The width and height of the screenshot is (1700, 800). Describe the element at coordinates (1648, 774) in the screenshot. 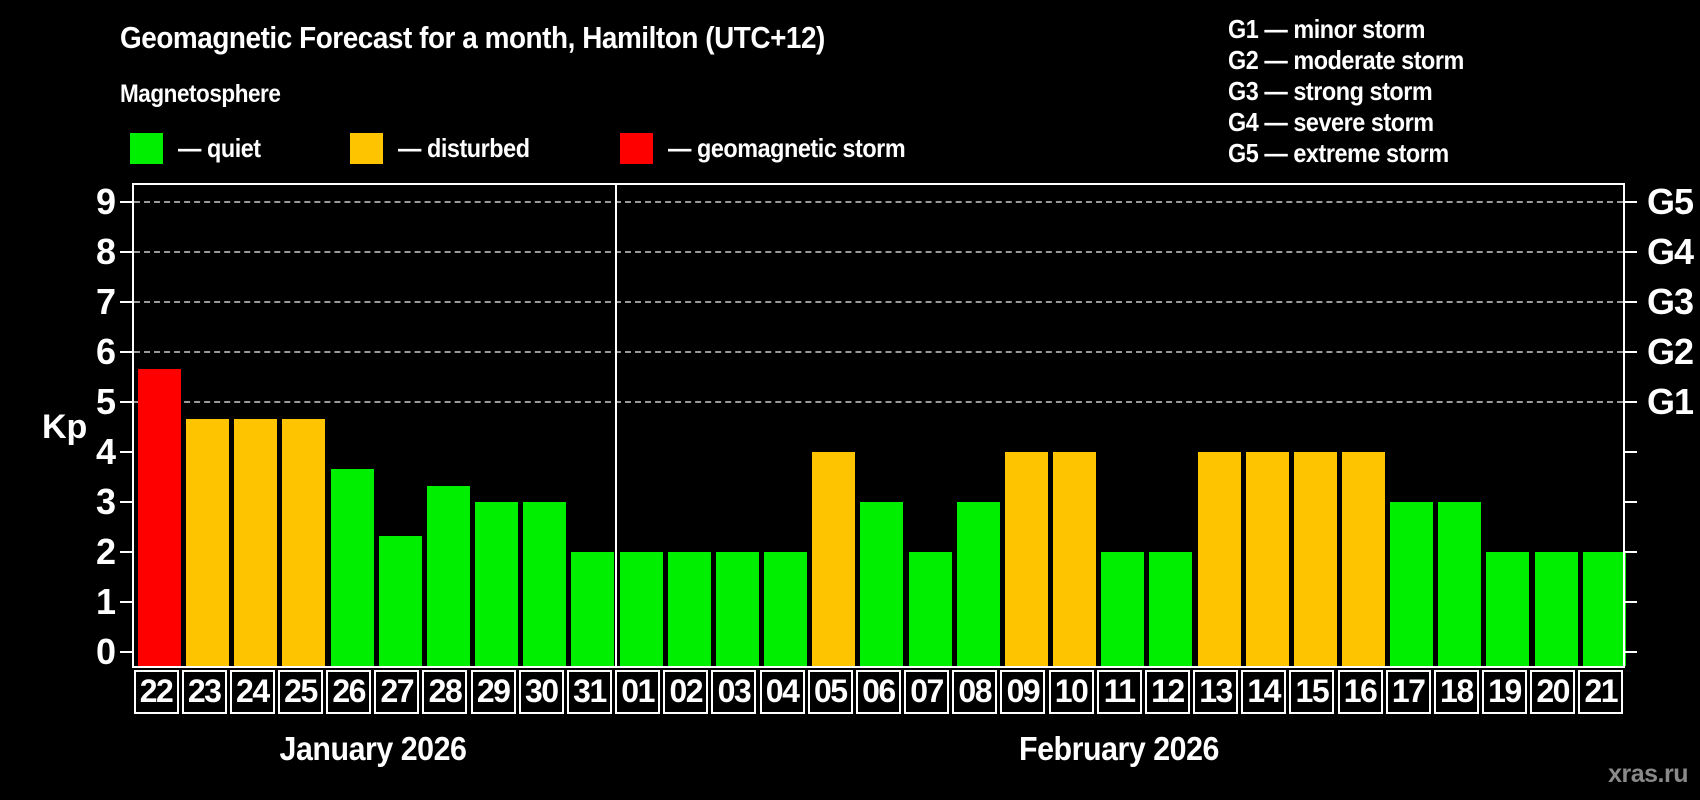

I see `xras-watermark: xras.ru` at that location.